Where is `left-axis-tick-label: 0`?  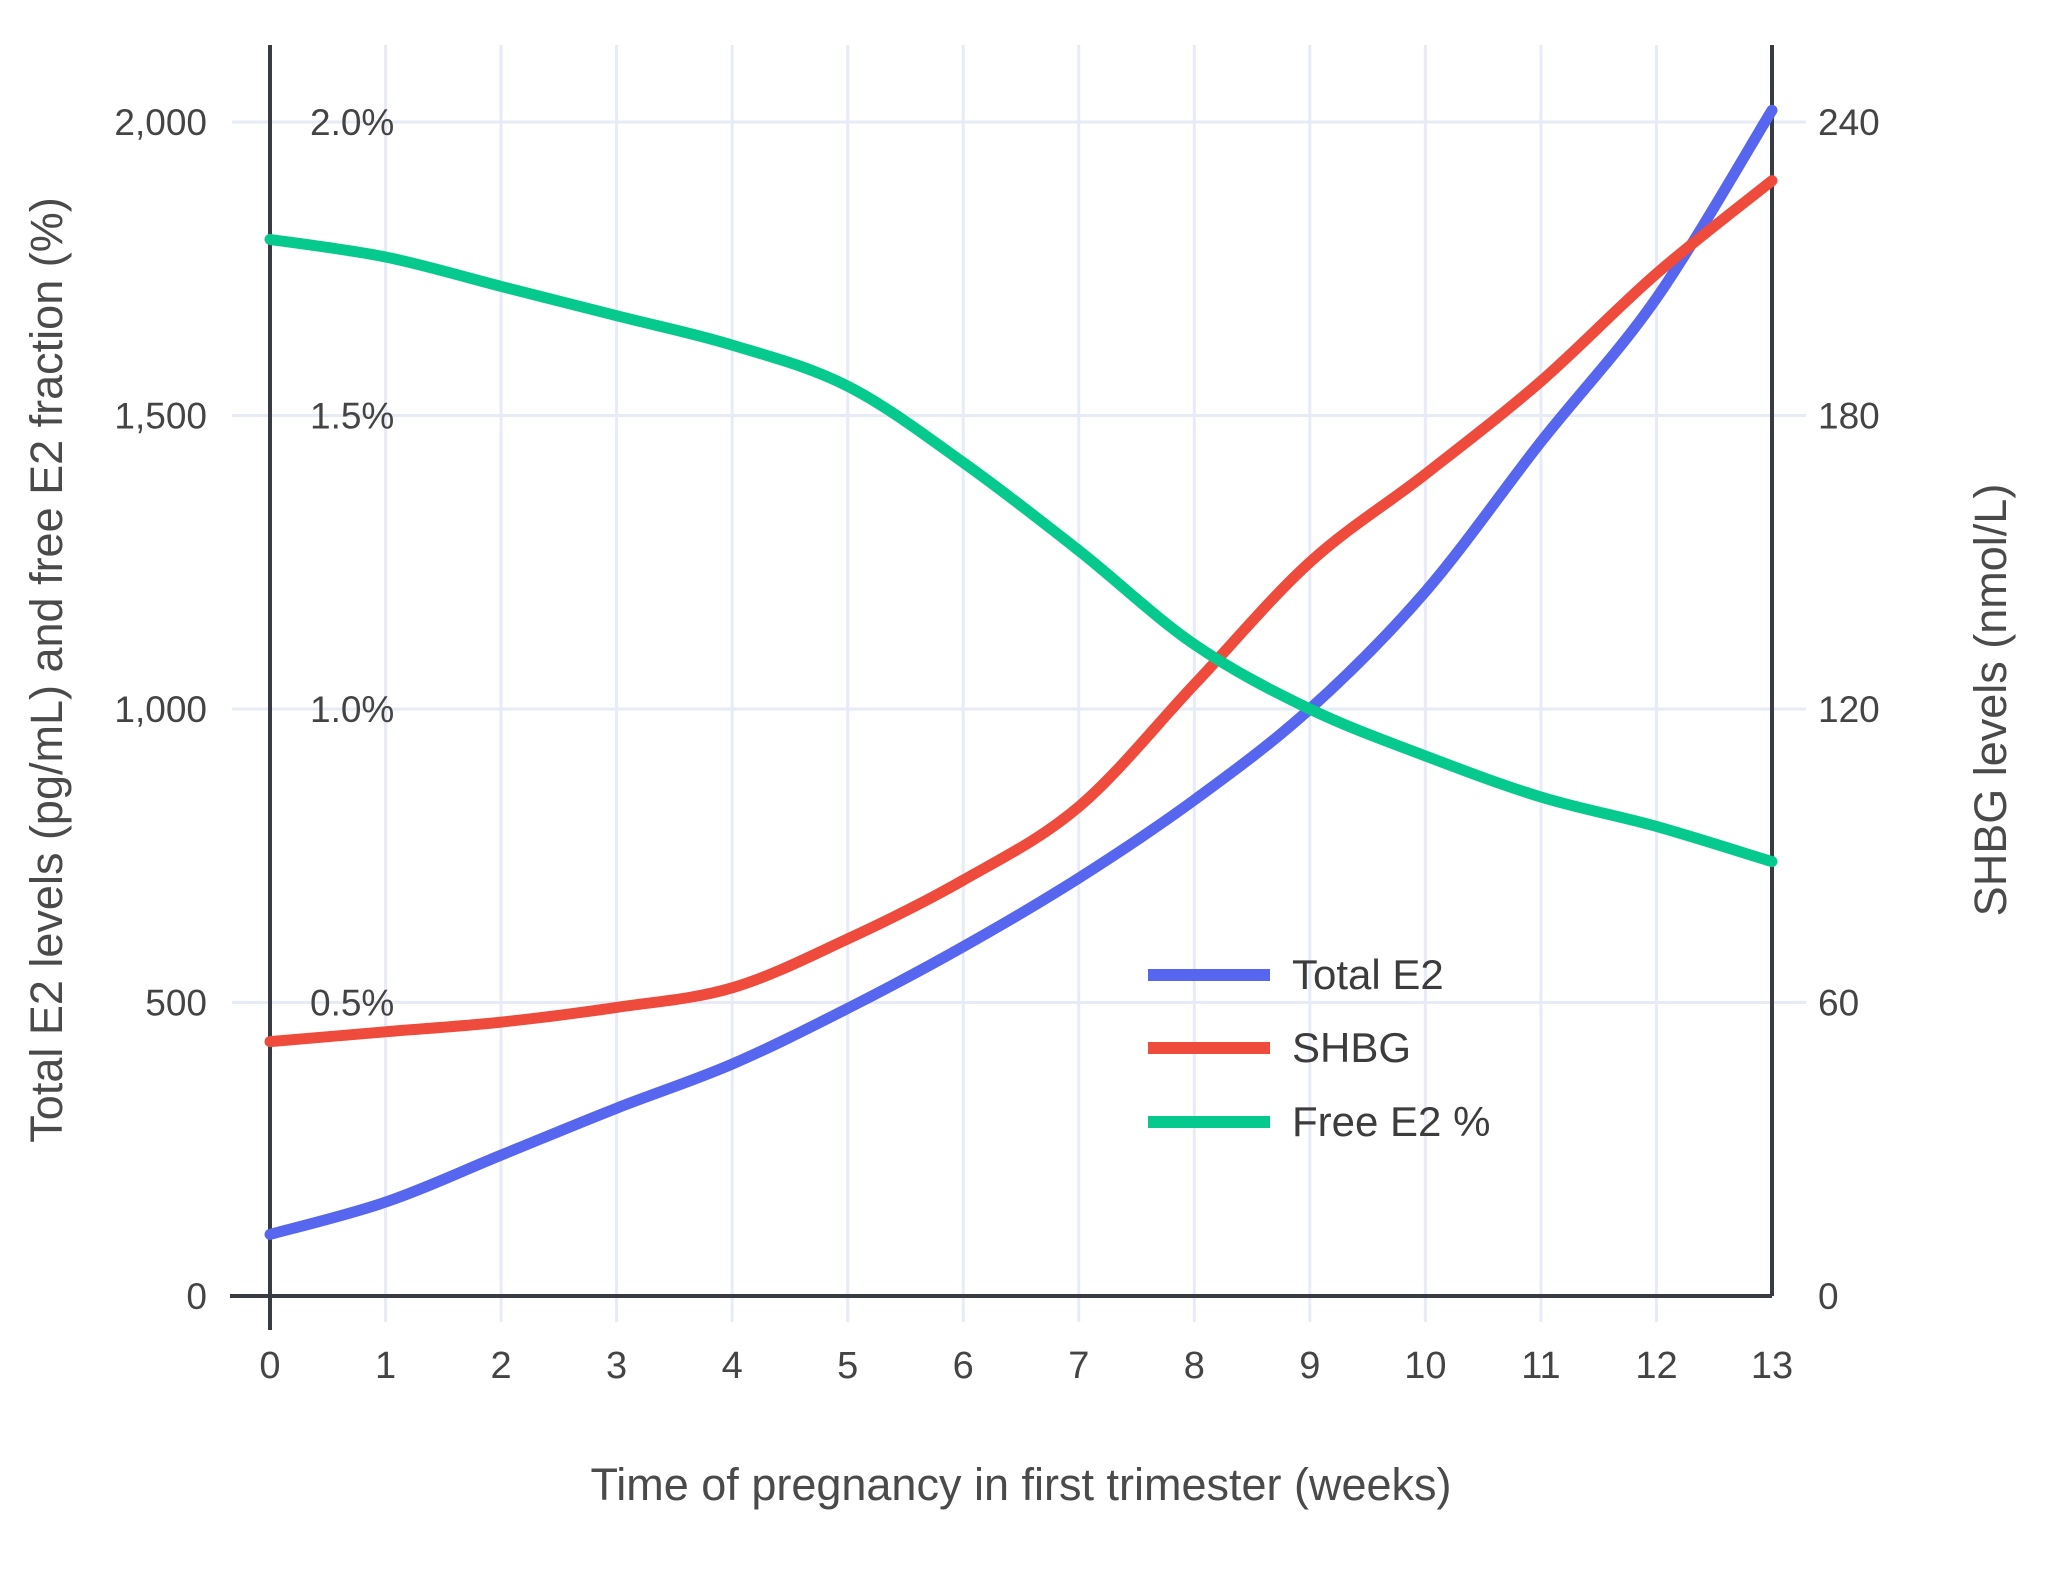 left-axis-tick-label: 0 is located at coordinates (196, 1296).